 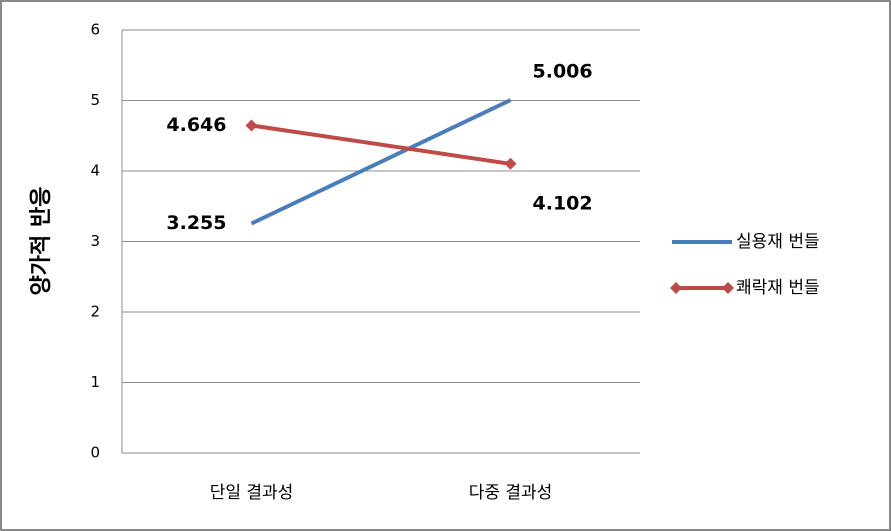 I want to click on data-label: 3.255, so click(x=196, y=223).